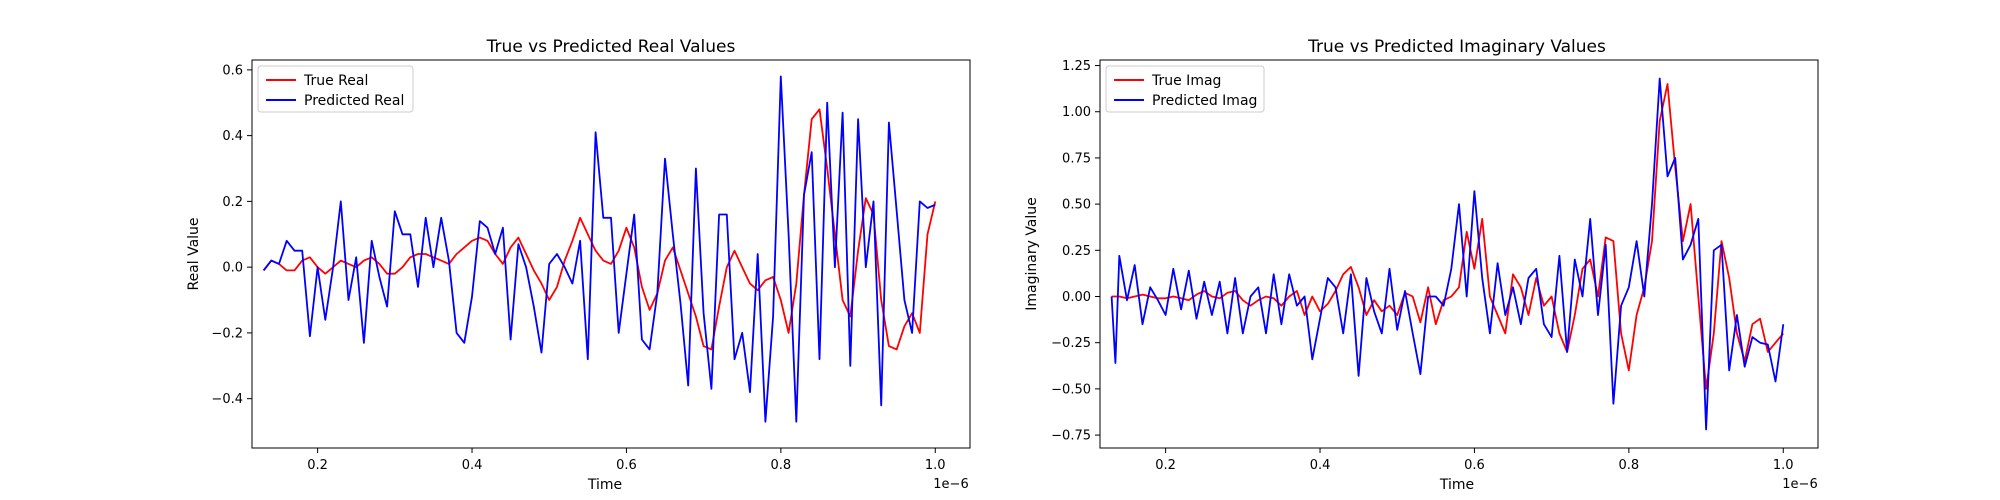 This screenshot has width=2000, height=500. Describe the element at coordinates (1076, 297) in the screenshot. I see `y-tick-label: 0.00` at that location.